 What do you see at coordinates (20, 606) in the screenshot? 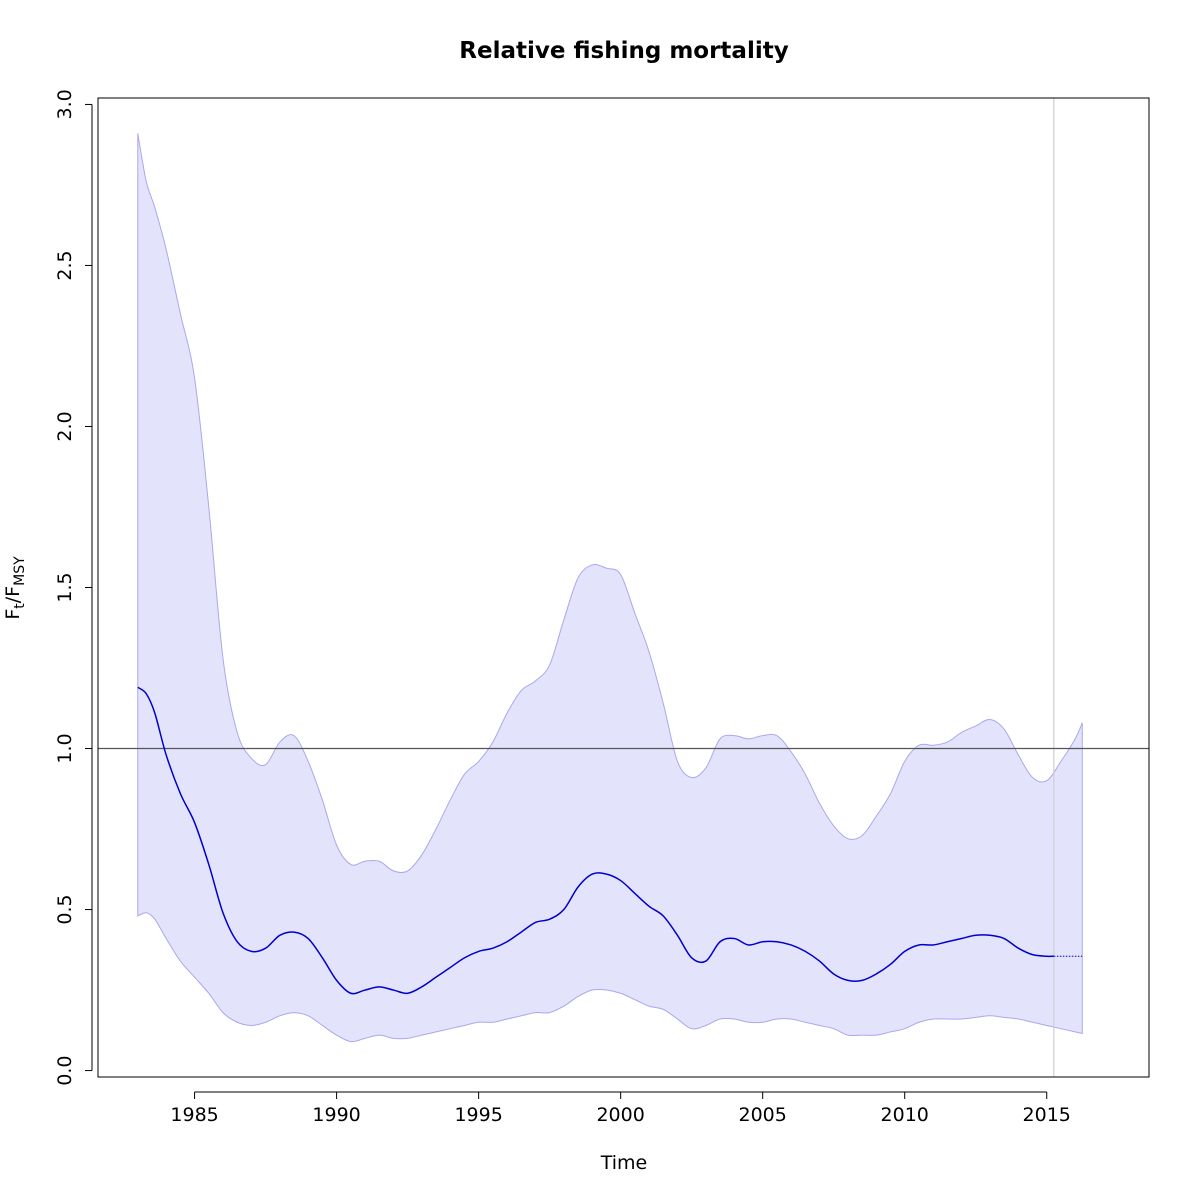
I see `y-label-sub-t: t` at bounding box center [20, 606].